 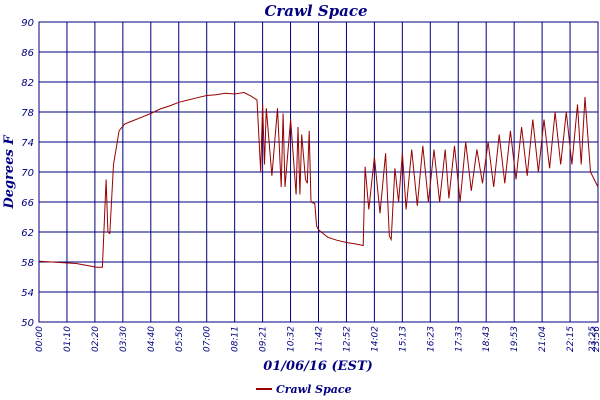 I want to click on x-tick-label: 21:04, so click(x=543, y=339).